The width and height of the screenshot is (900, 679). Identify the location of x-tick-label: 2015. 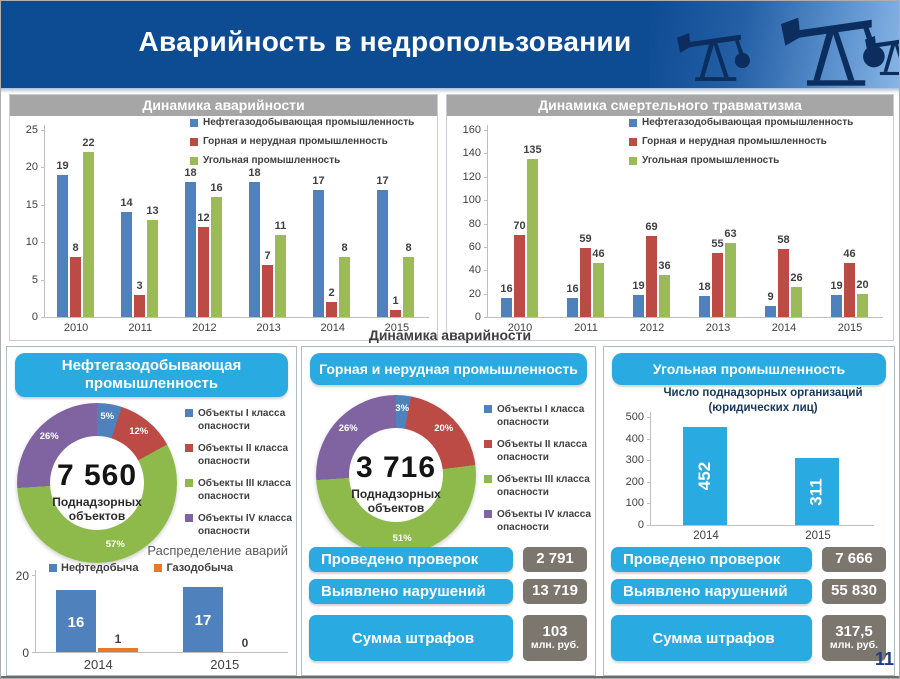
(818, 536).